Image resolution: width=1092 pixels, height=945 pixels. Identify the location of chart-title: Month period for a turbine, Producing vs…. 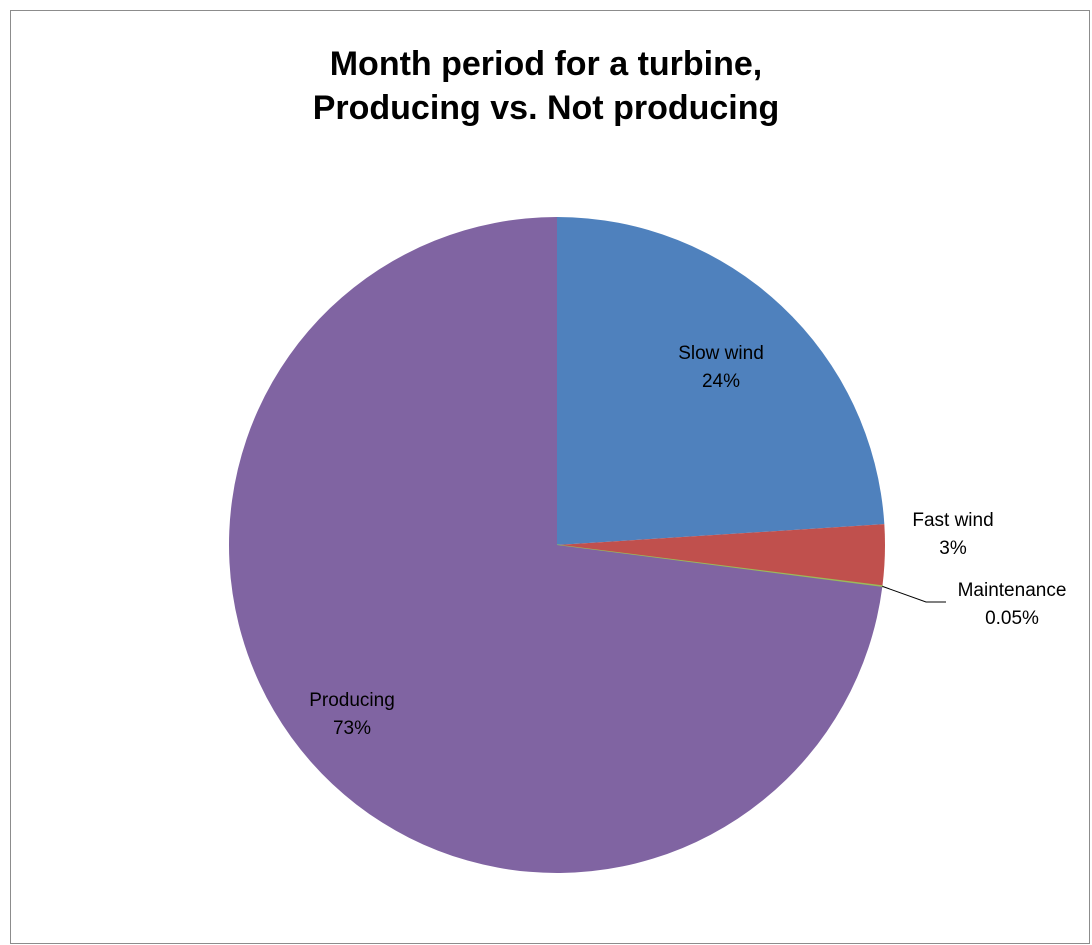
(546, 86).